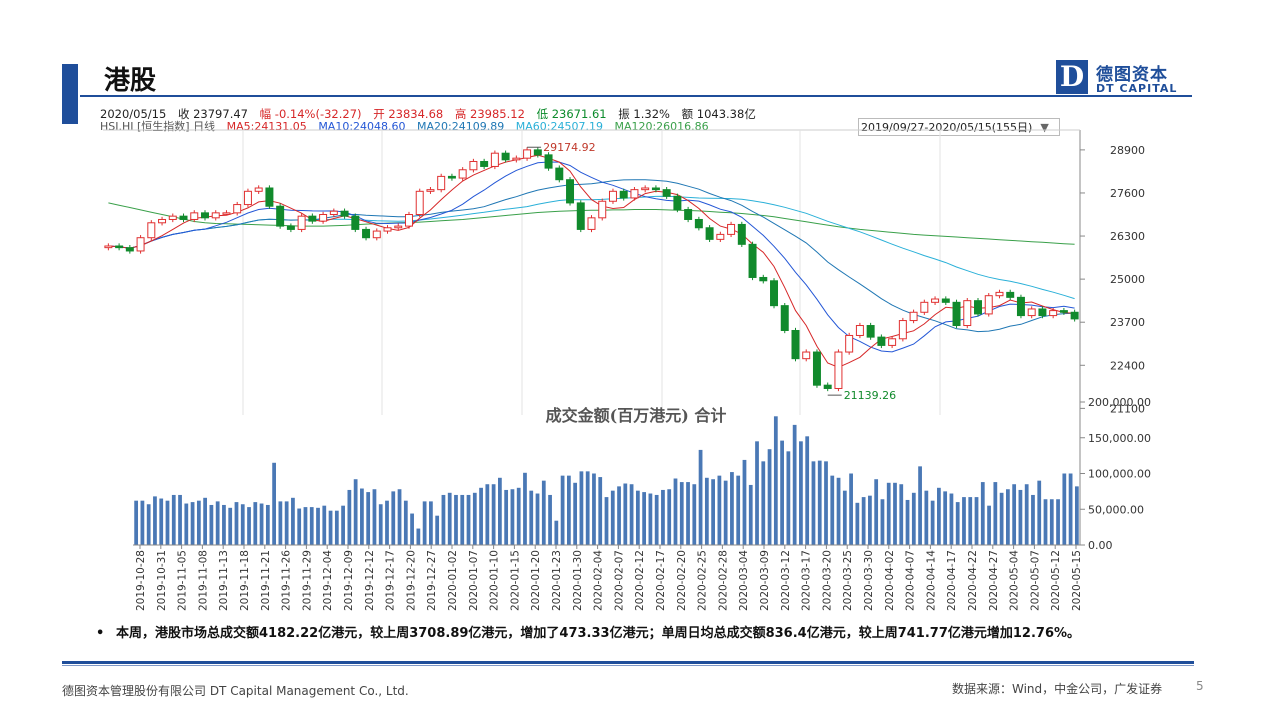 This screenshot has height=720, width=1280. What do you see at coordinates (599, 580) in the screenshot?
I see `date-tick-label: 2020-02-04` at bounding box center [599, 580].